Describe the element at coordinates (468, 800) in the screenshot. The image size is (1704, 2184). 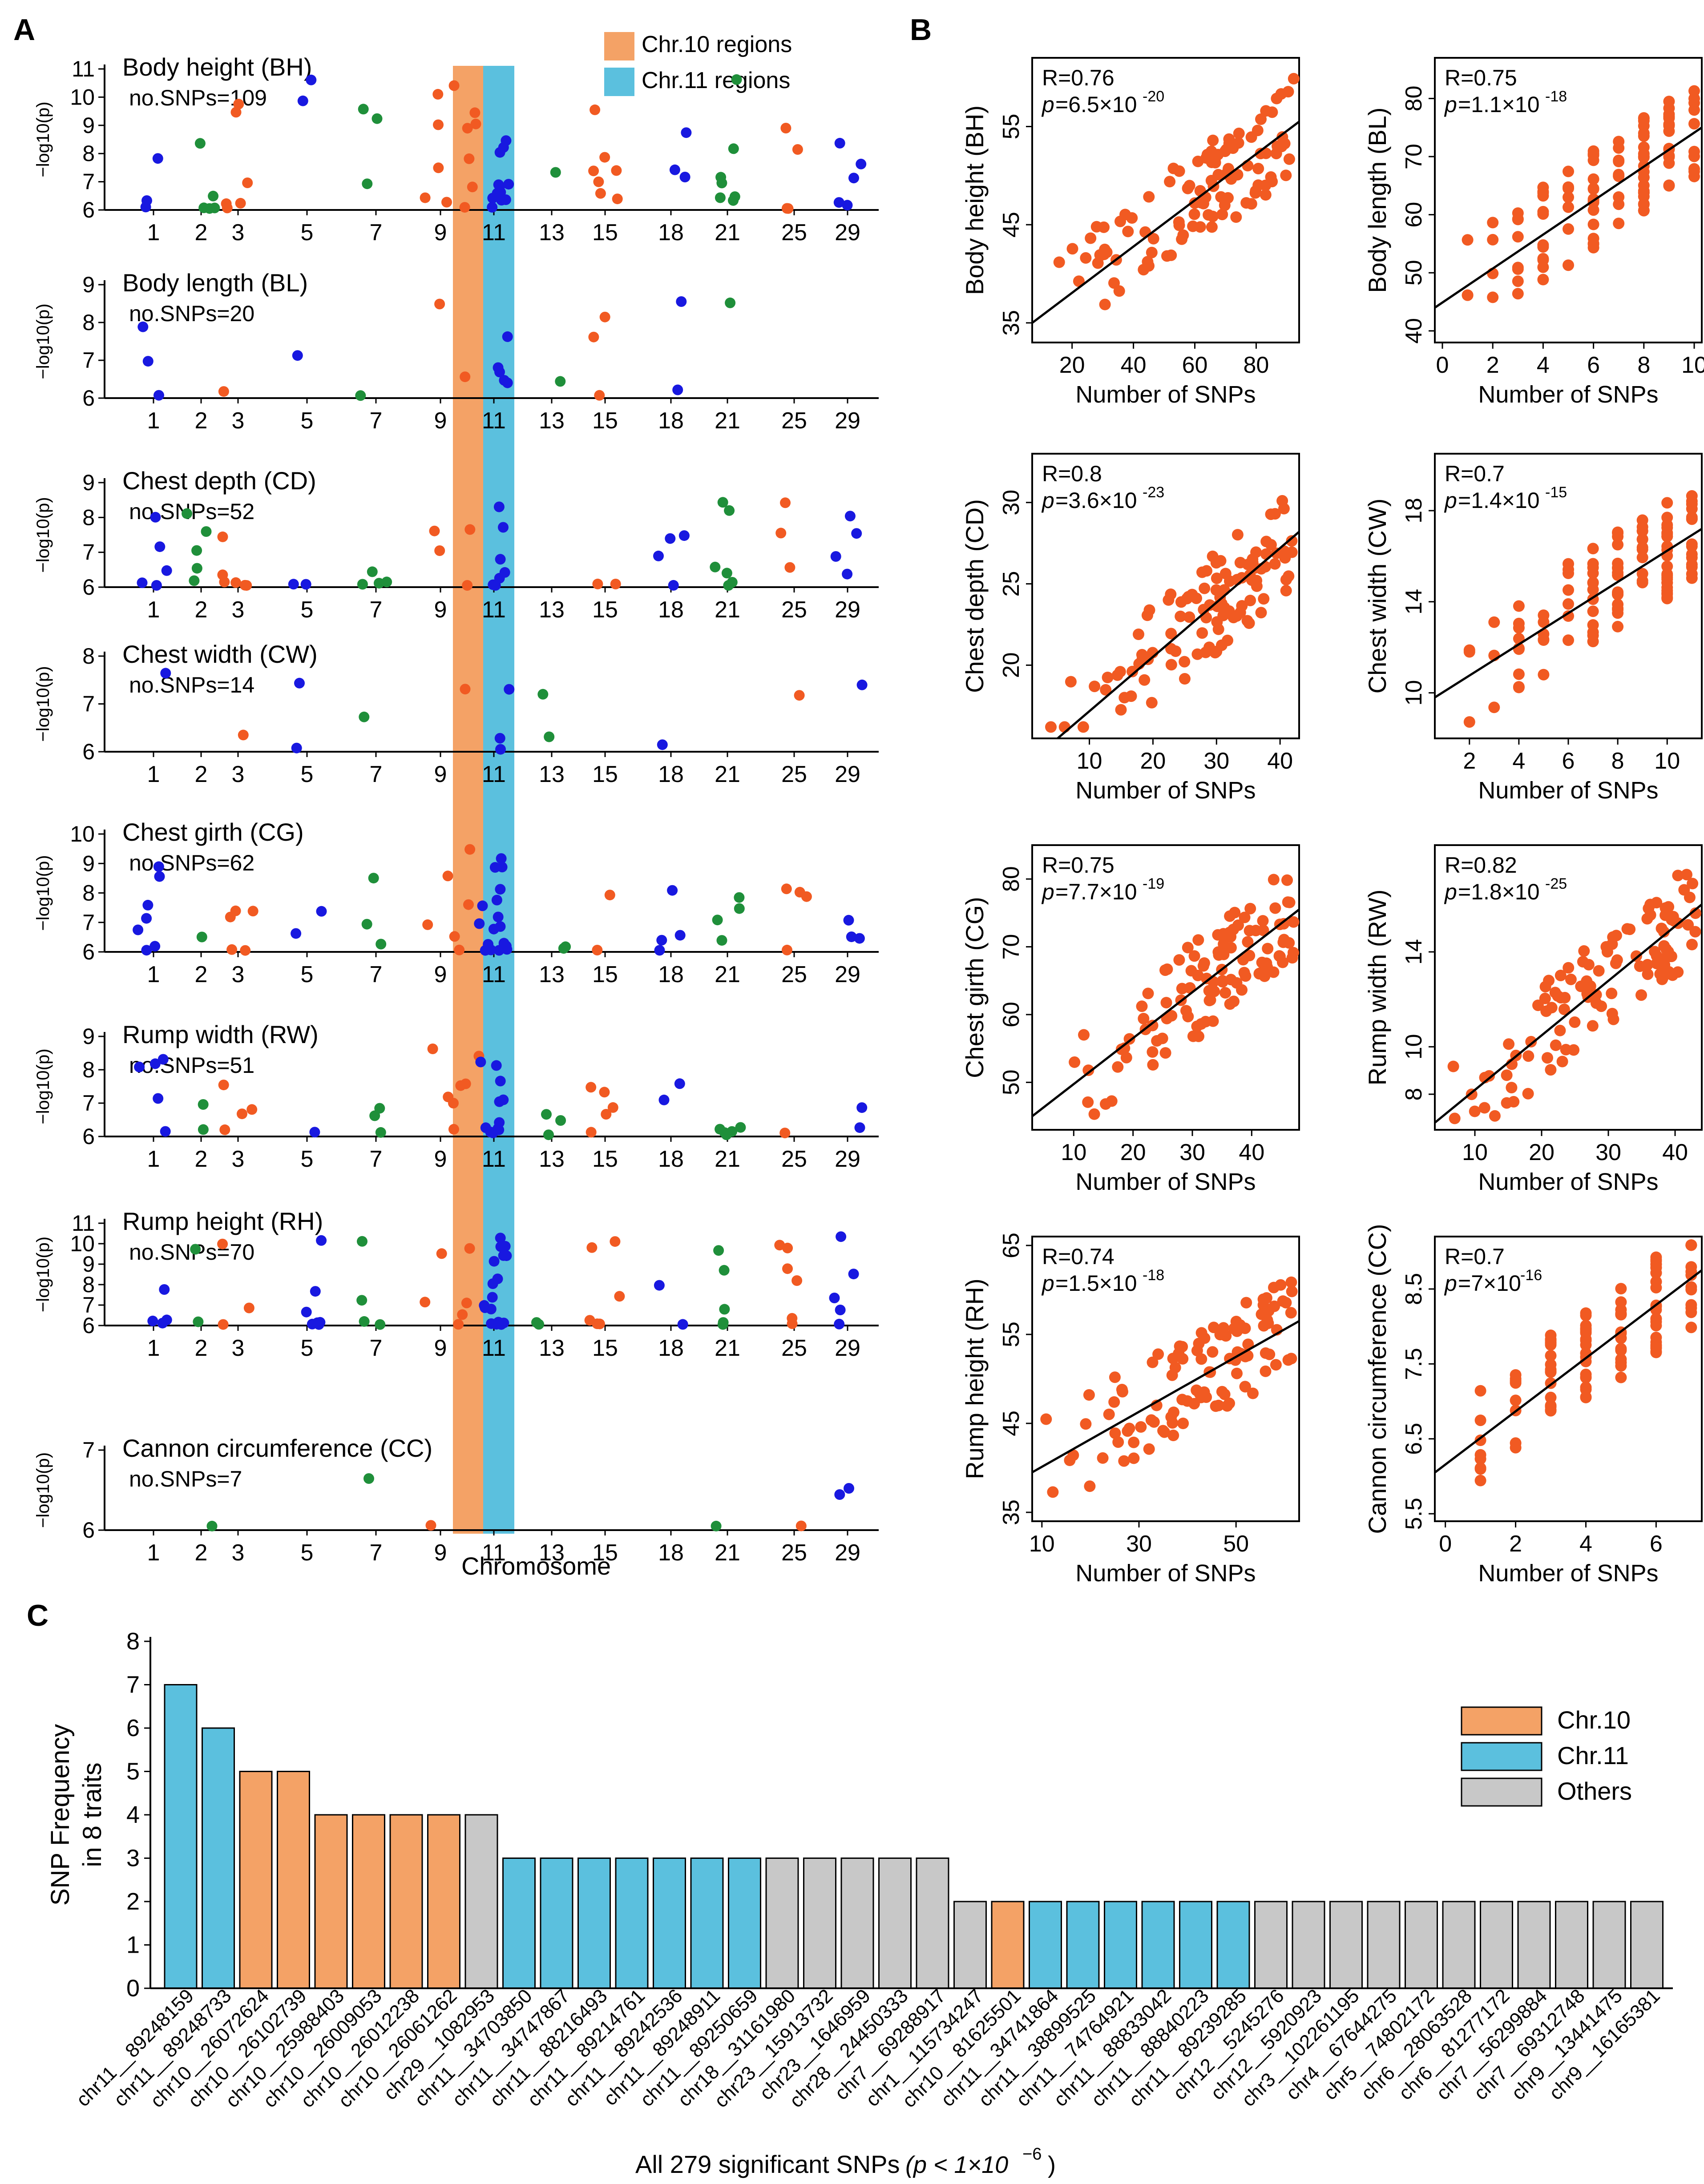
I see `chr10-region-band` at that location.